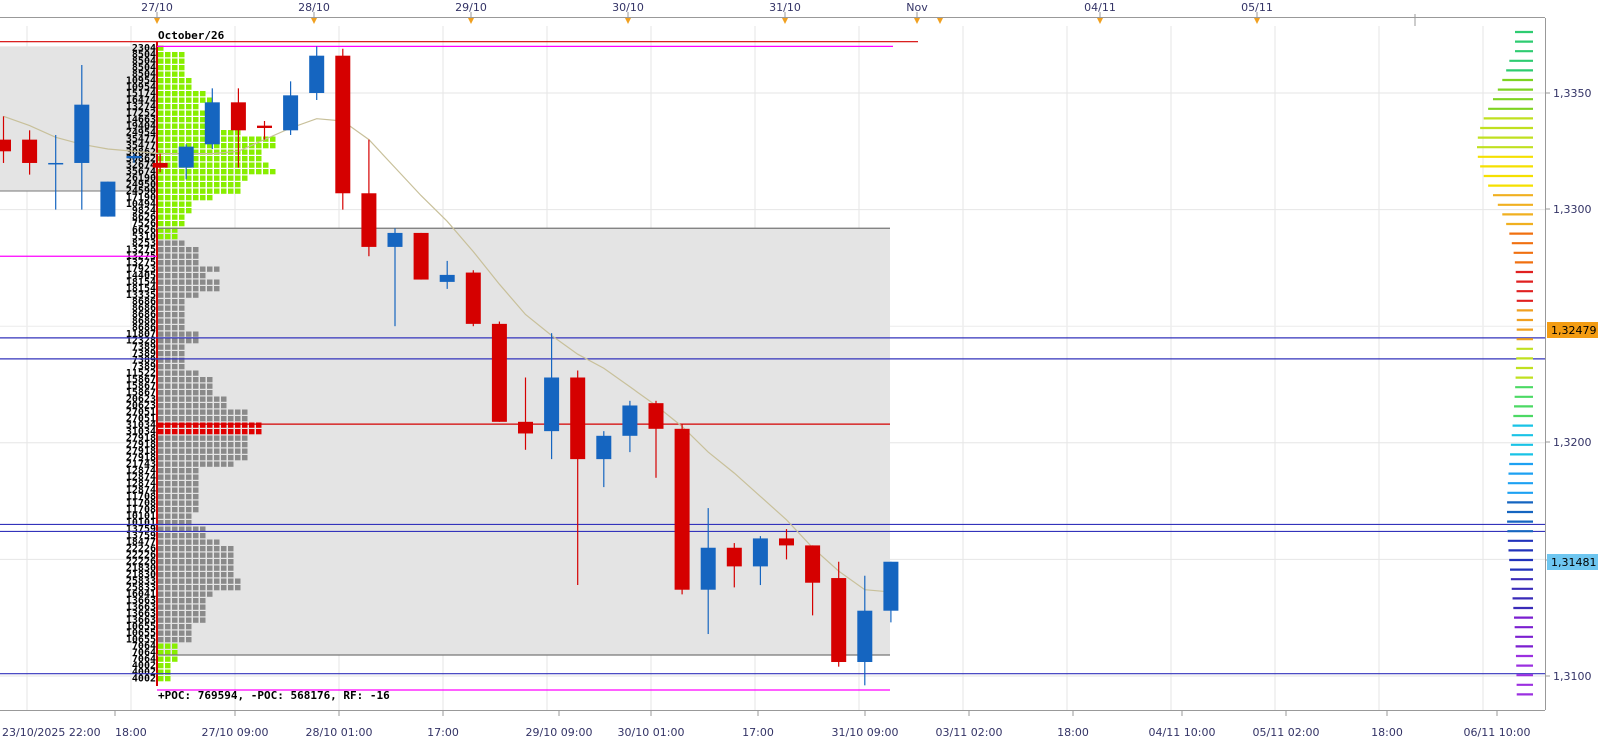 The image size is (1598, 743). Describe the element at coordinates (141, 380) in the screenshot. I see `profile-value: 15867` at that location.